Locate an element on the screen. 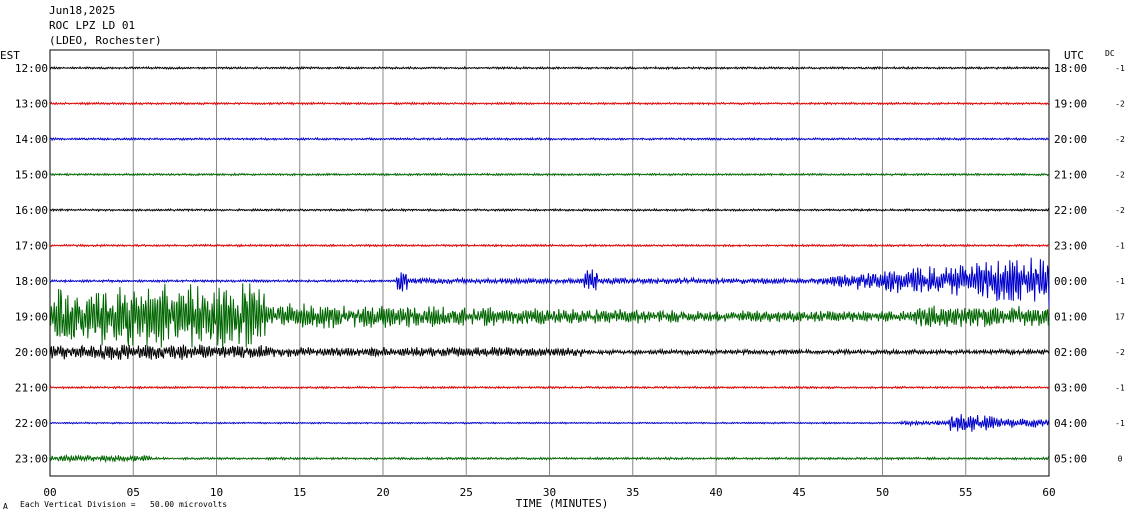 The width and height of the screenshot is (1130, 519). row-label-utc: 02:00 is located at coordinates (1070, 352).